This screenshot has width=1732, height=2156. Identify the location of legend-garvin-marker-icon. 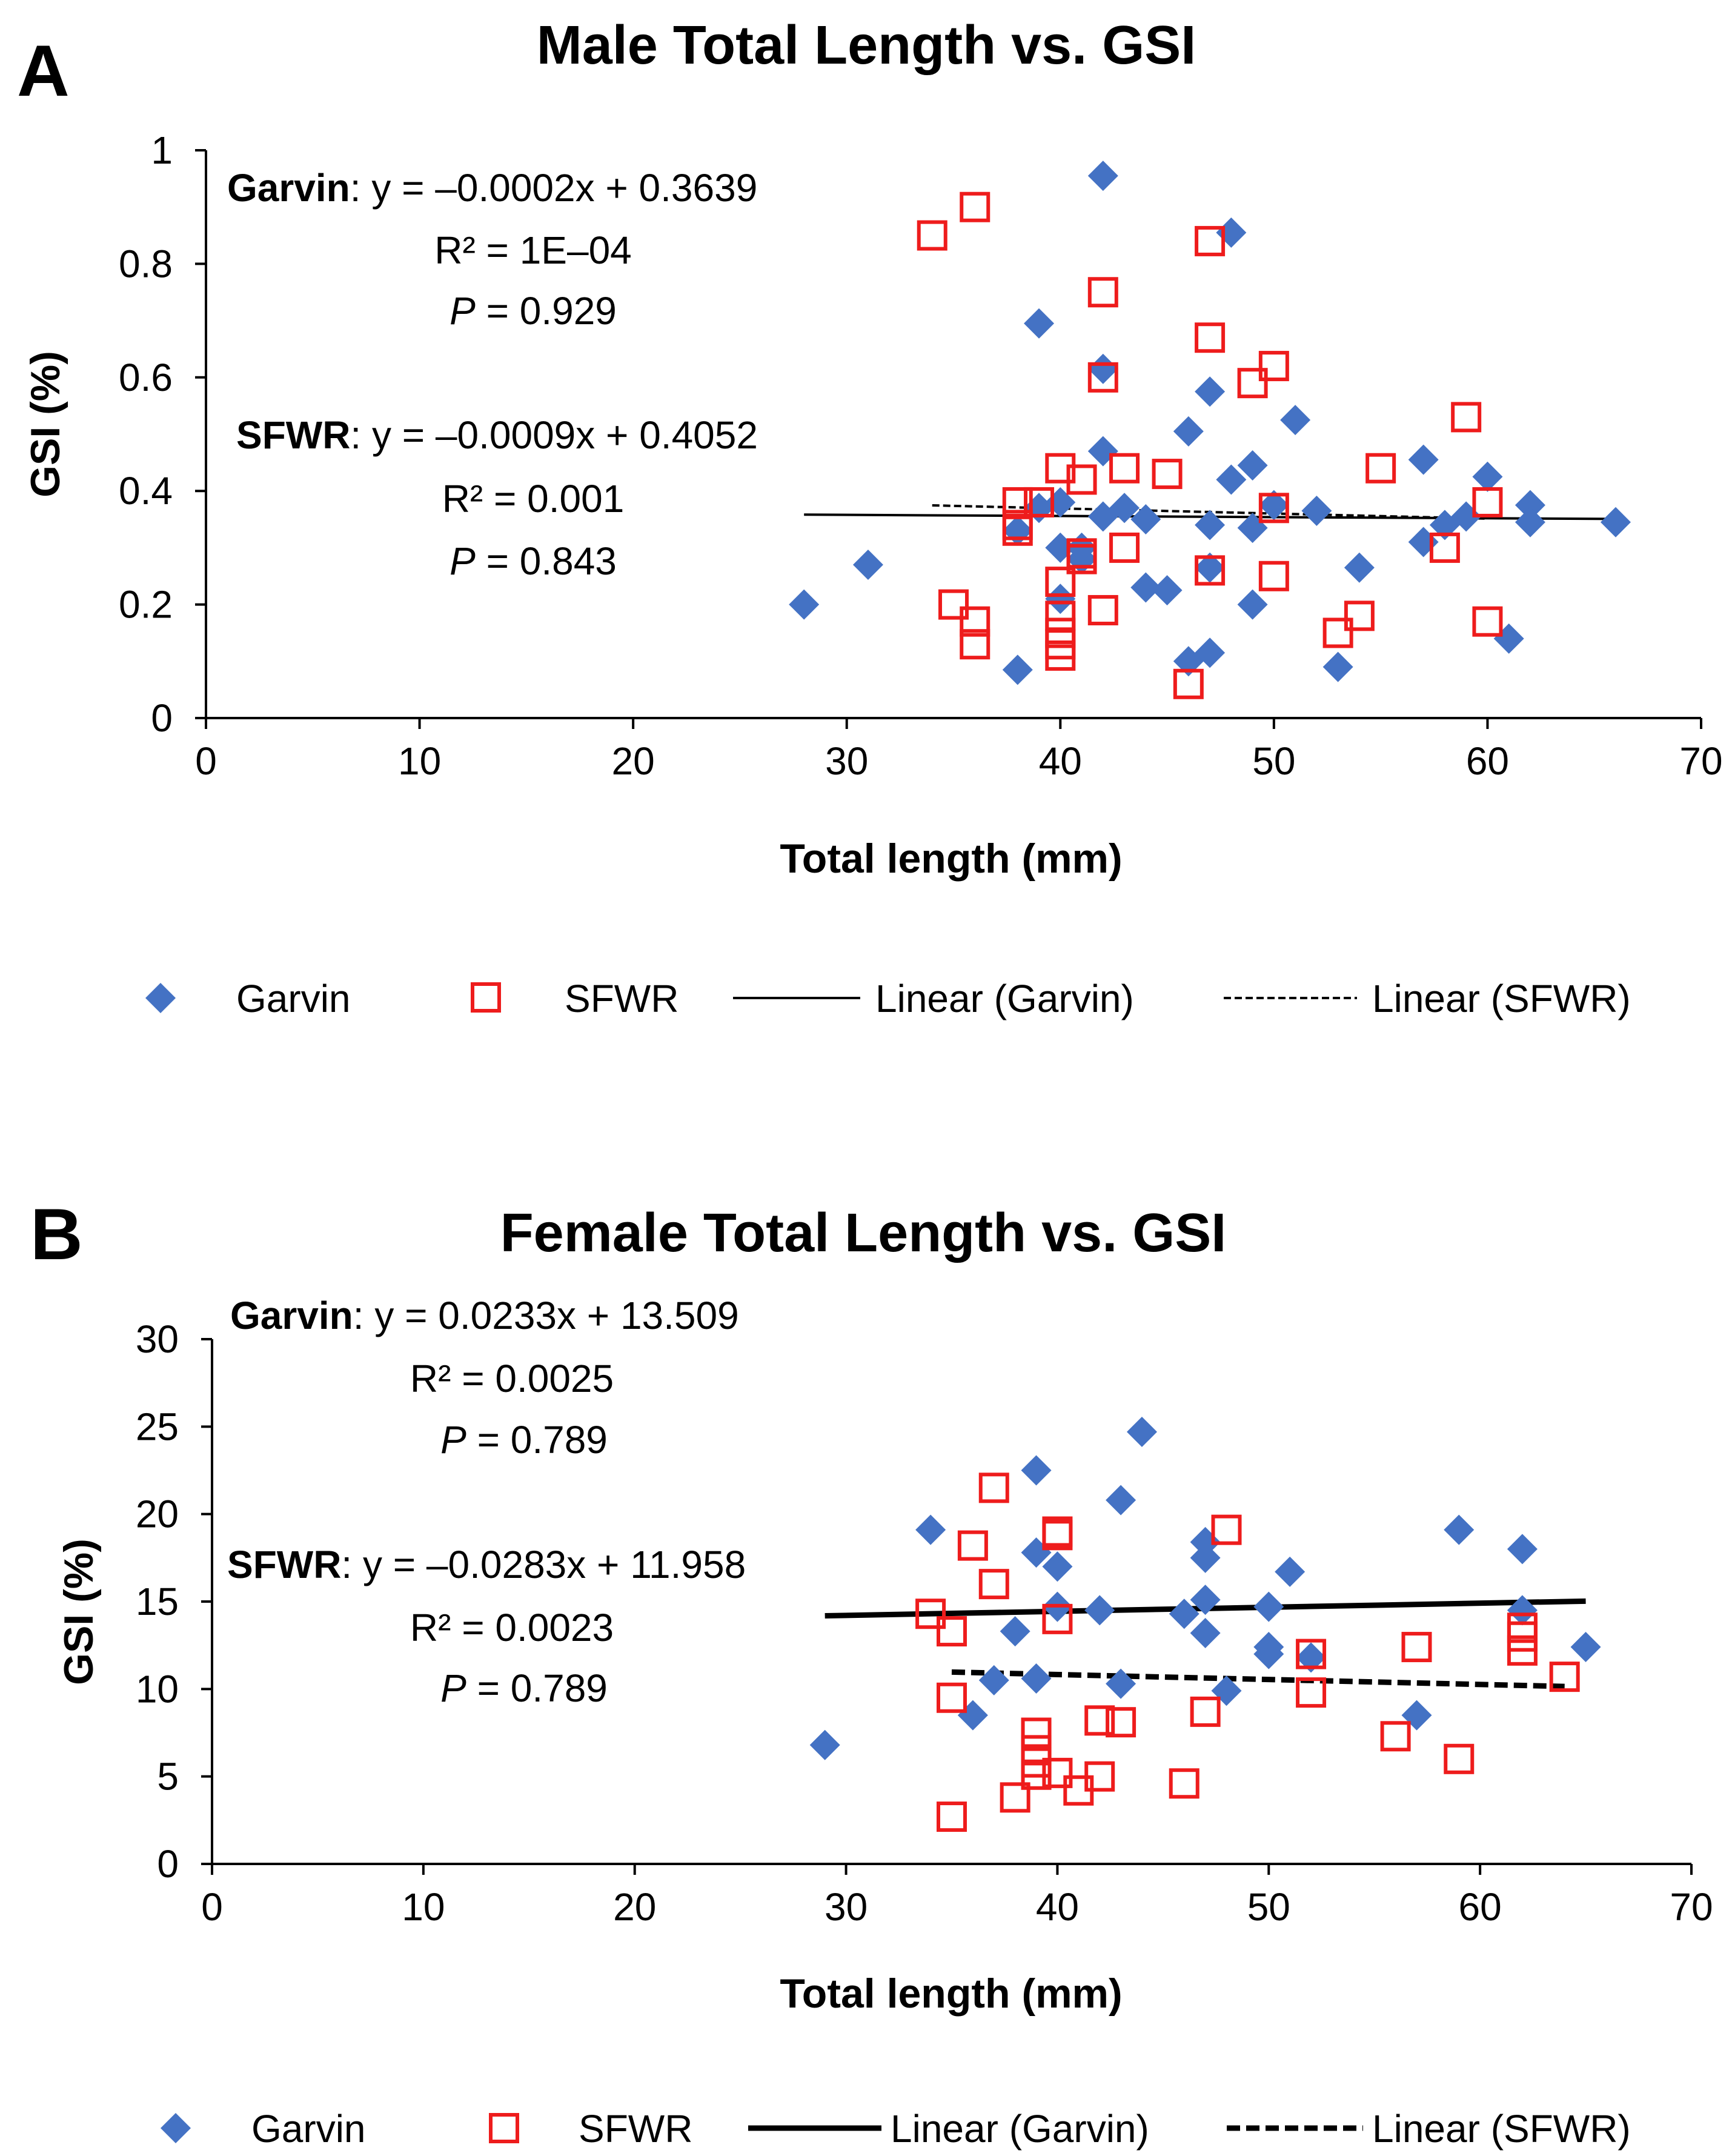
(176, 2128).